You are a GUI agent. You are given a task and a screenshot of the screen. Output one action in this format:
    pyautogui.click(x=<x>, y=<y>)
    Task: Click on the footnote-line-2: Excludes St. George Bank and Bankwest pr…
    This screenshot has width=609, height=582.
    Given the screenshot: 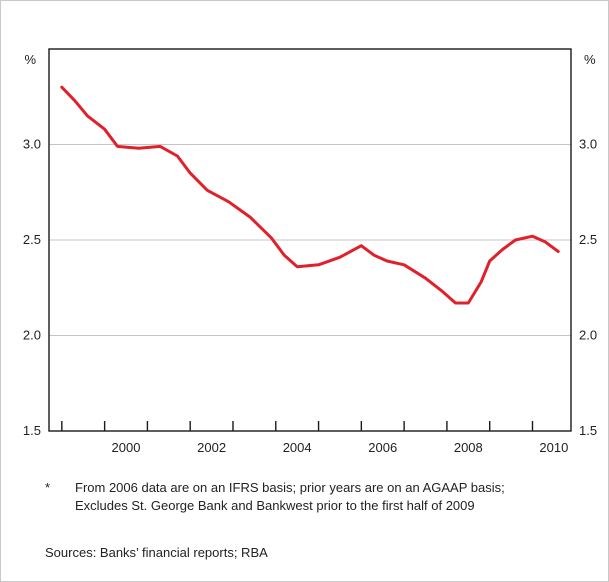 What is the action you would take?
    pyautogui.click(x=275, y=505)
    